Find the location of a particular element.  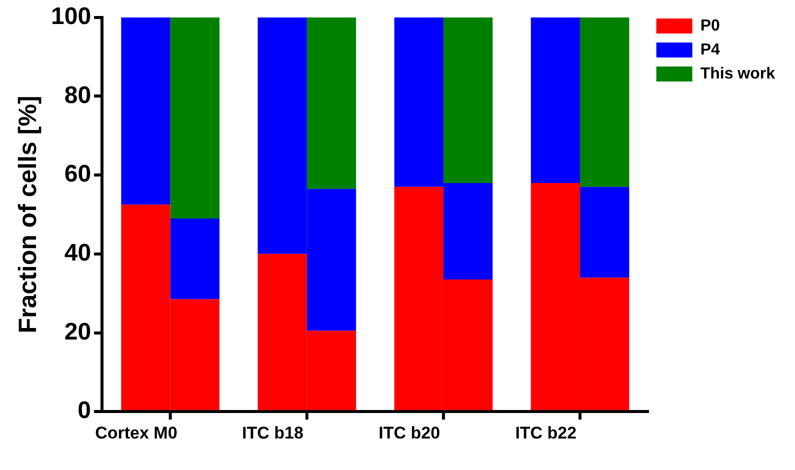

y-axis-title: Fraction of cells [%] is located at coordinates (28, 215).